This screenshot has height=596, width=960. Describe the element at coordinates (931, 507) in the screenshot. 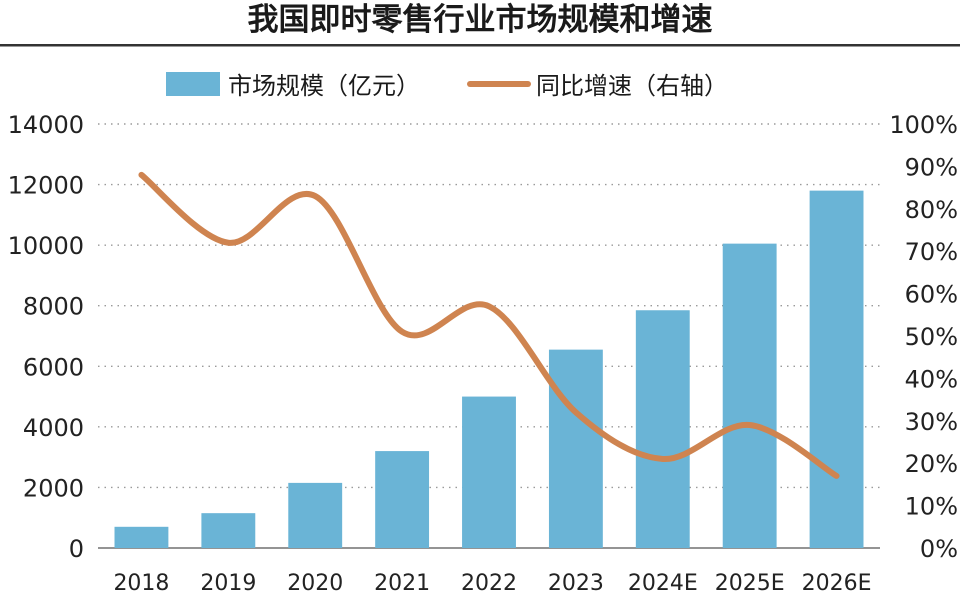

I see `right-tick-label: 10%` at that location.